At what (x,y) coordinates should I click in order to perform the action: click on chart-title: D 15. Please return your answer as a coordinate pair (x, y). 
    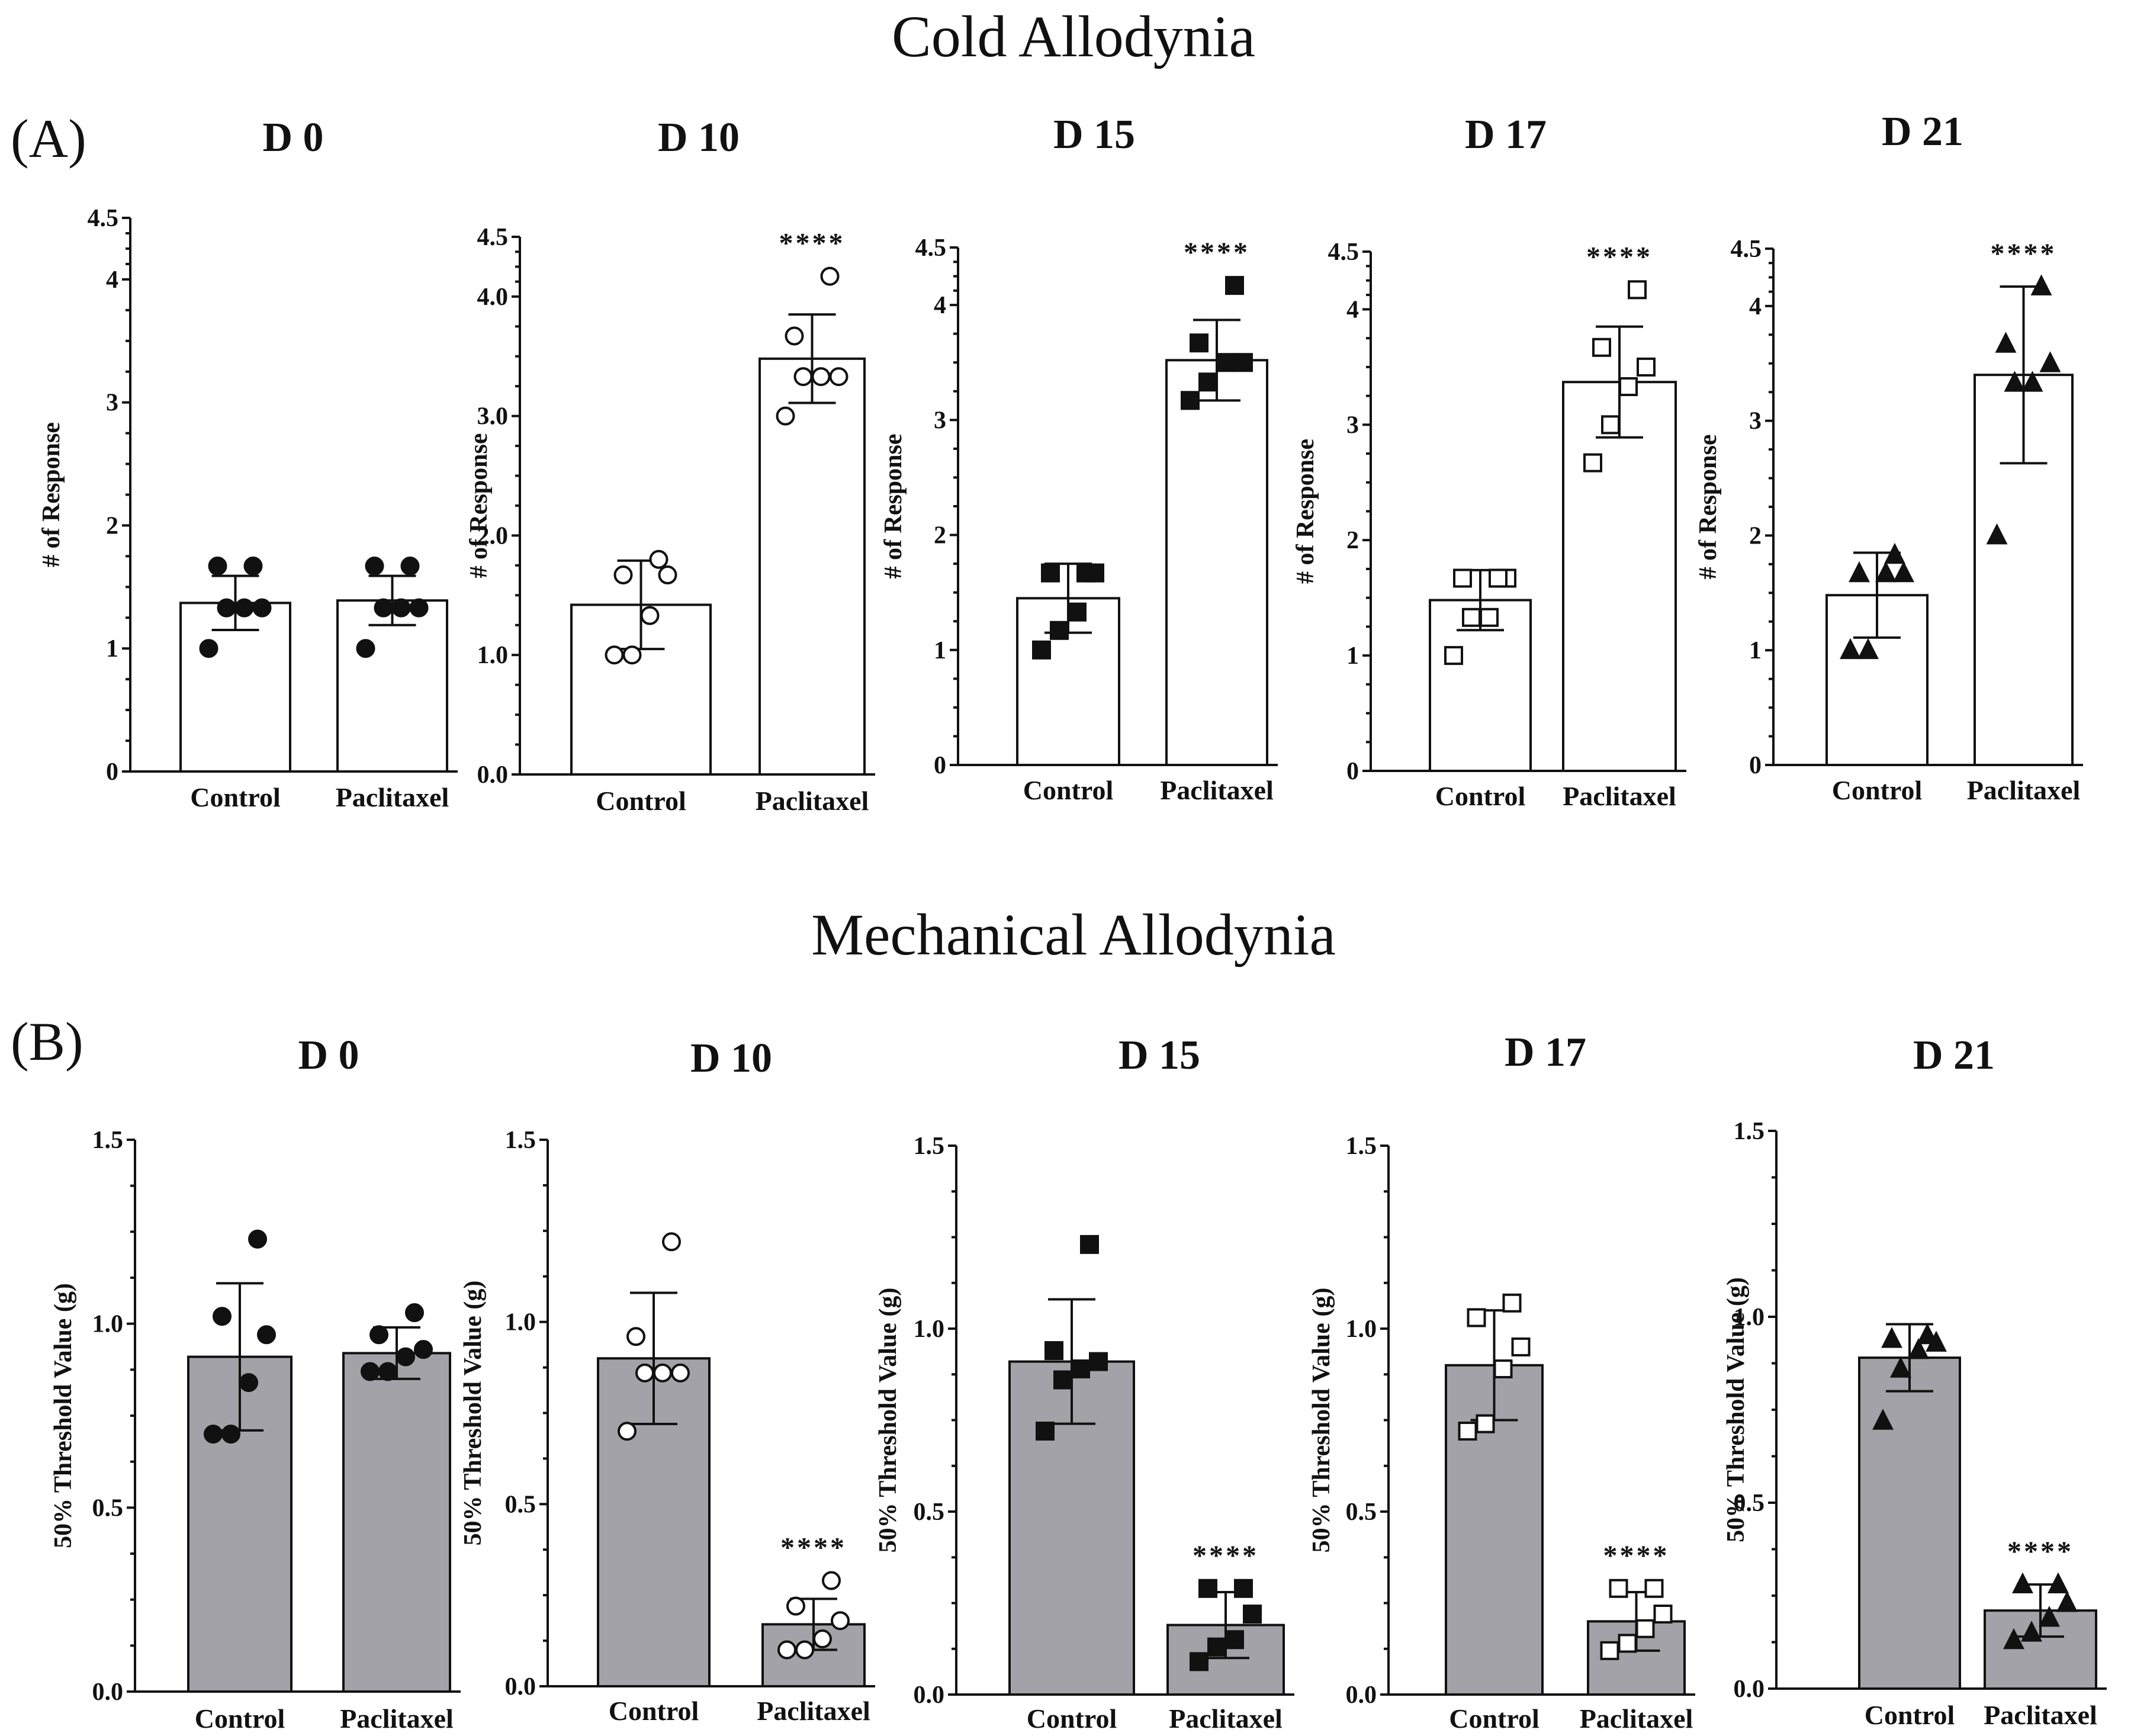
    Looking at the image, I should click on (1094, 134).